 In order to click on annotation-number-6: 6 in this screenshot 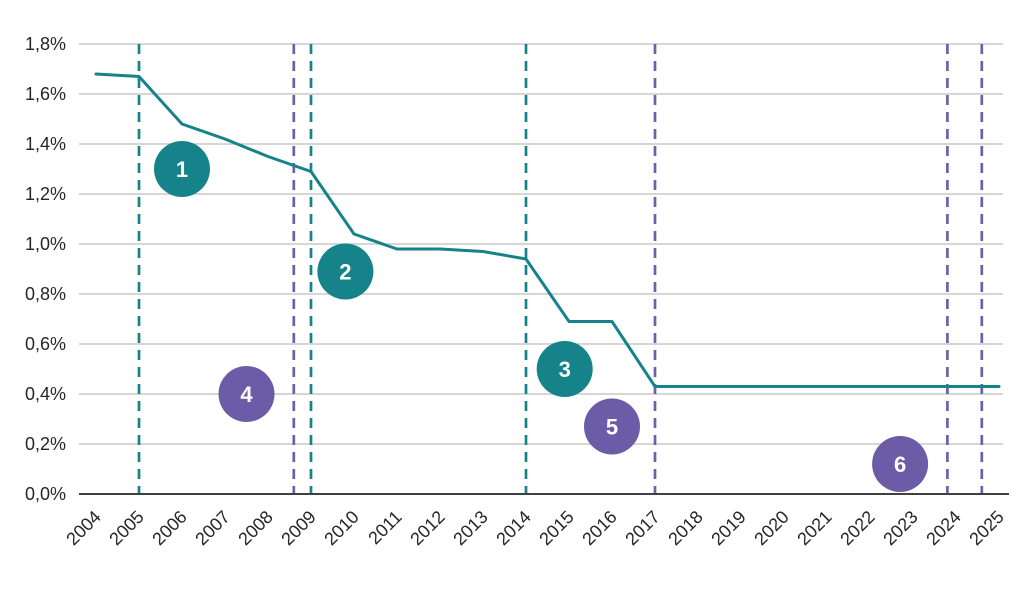, I will do `click(900, 464)`.